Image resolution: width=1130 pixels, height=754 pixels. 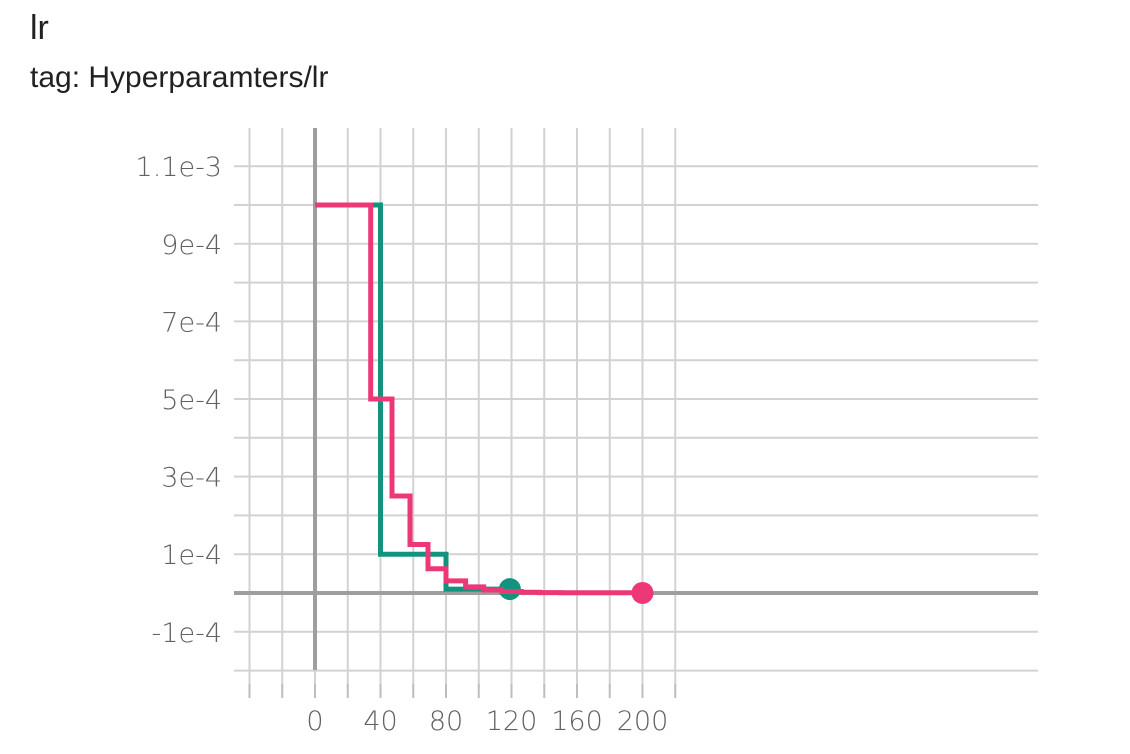 I want to click on x-tick-label: 40, so click(x=380, y=721).